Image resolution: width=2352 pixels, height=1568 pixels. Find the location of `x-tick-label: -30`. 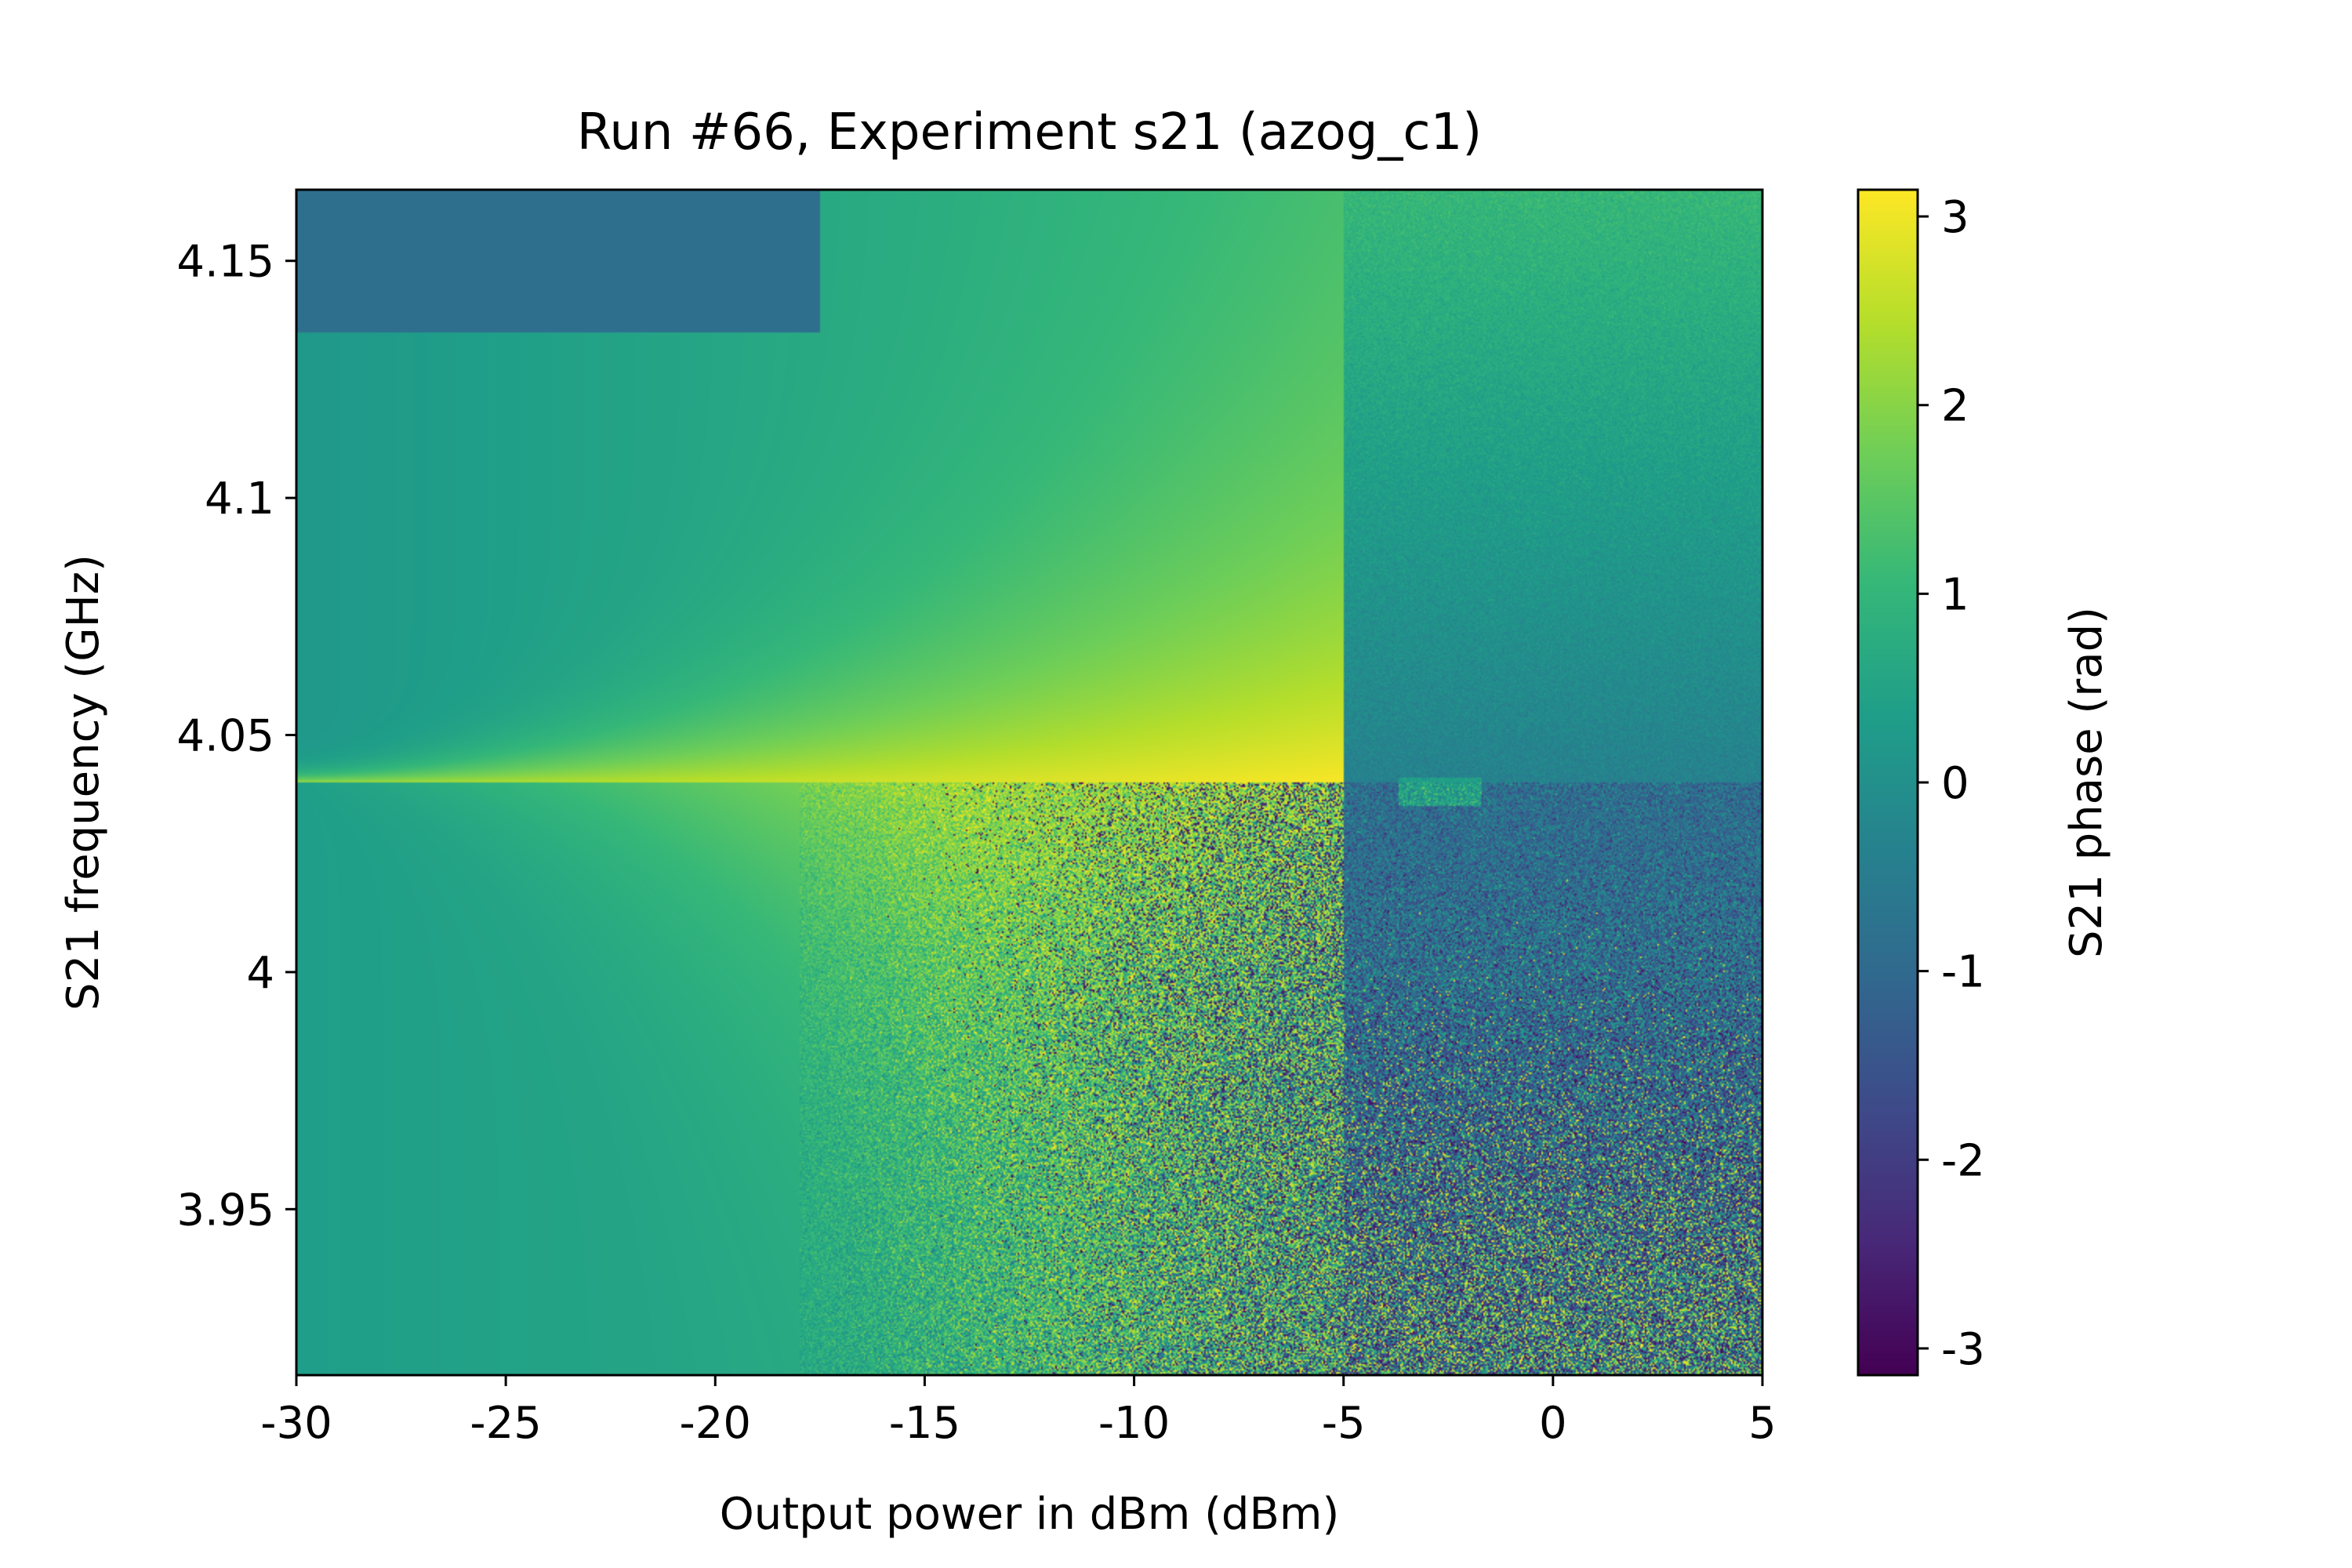

x-tick-label: -30 is located at coordinates (296, 1423).